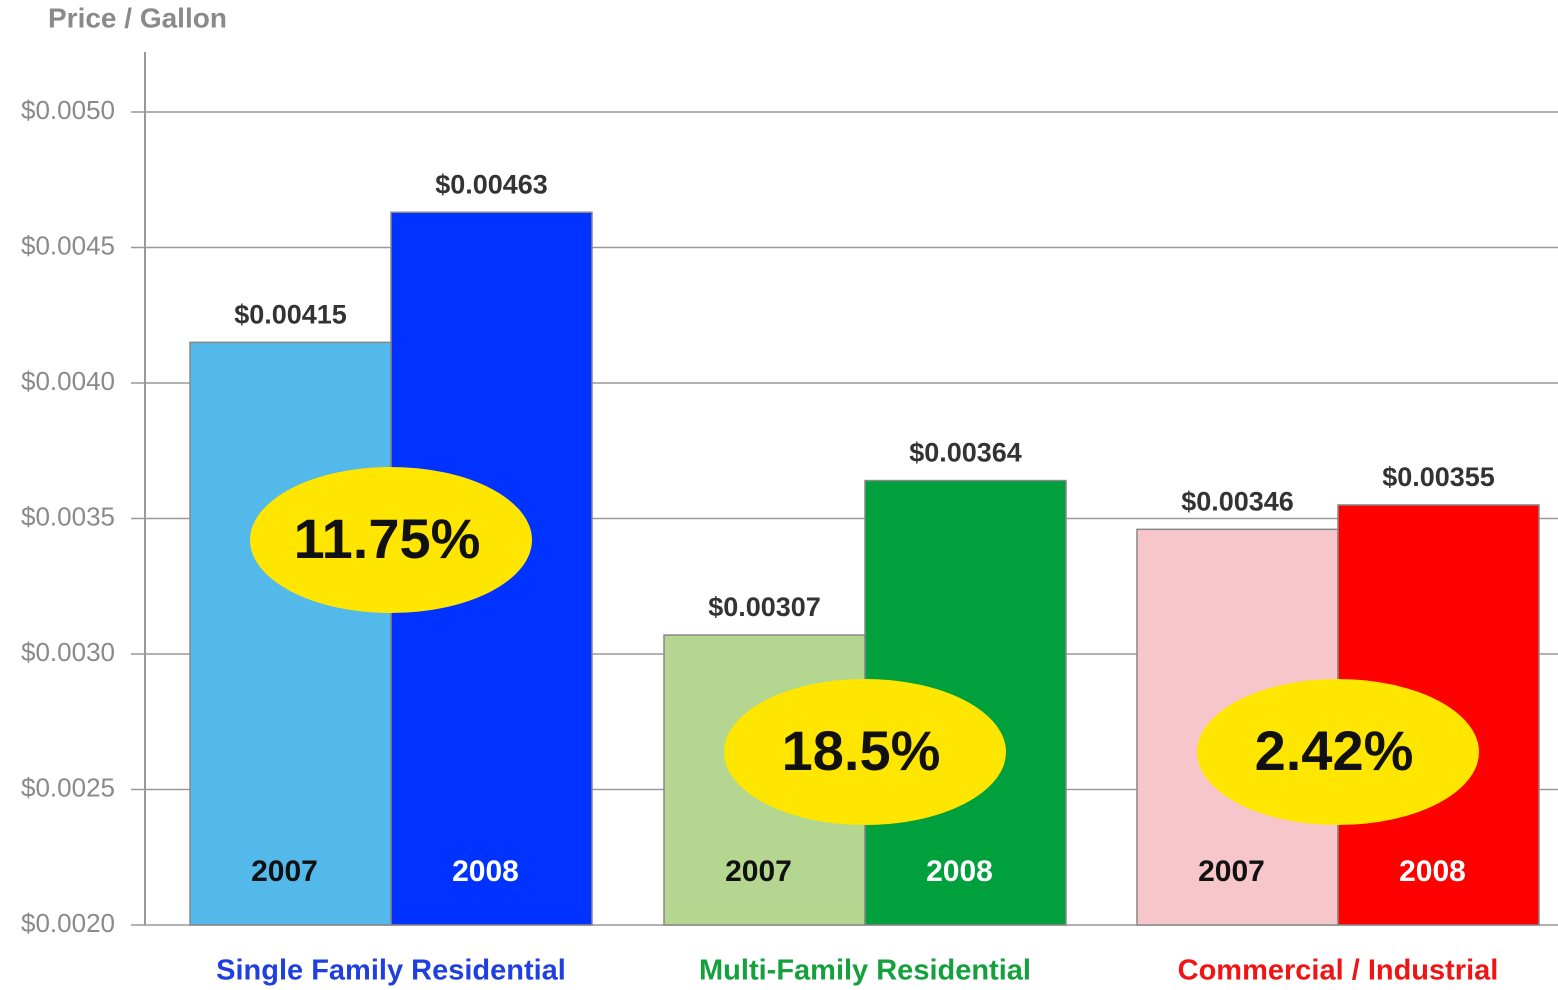  I want to click on y-tick-label: $0.0050, so click(68, 110).